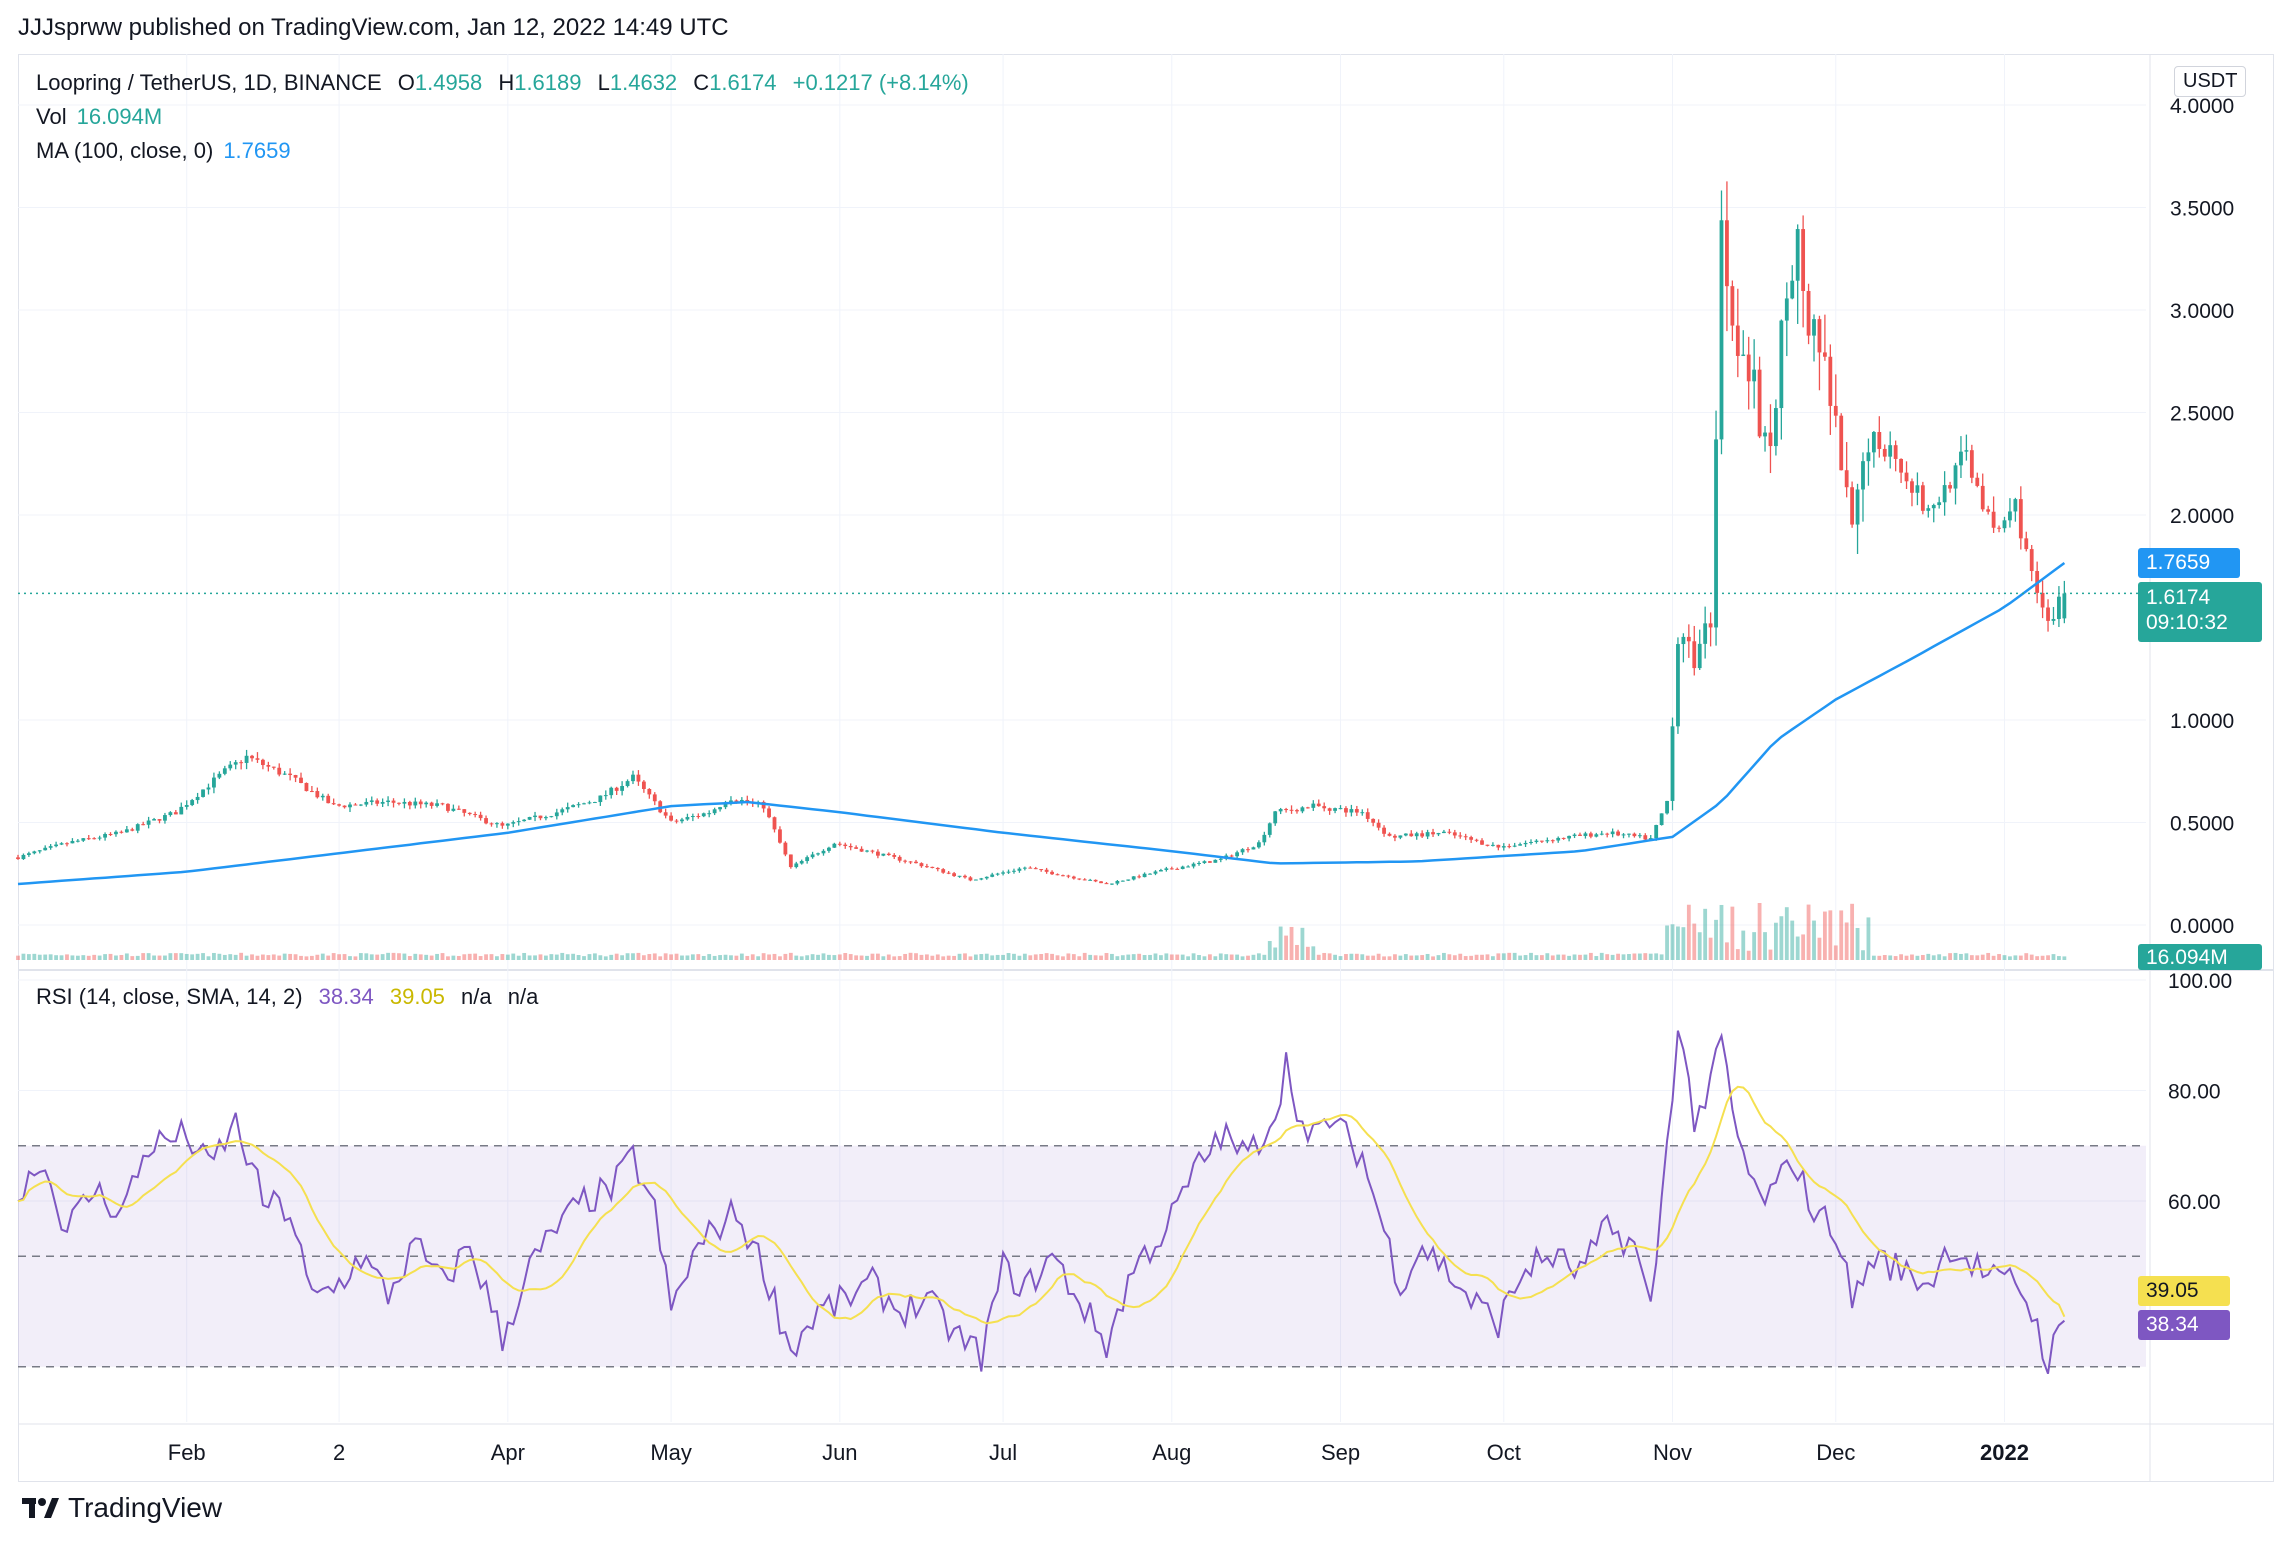 The image size is (2292, 1546). What do you see at coordinates (2210, 81) in the screenshot?
I see `currency-button: USDT` at bounding box center [2210, 81].